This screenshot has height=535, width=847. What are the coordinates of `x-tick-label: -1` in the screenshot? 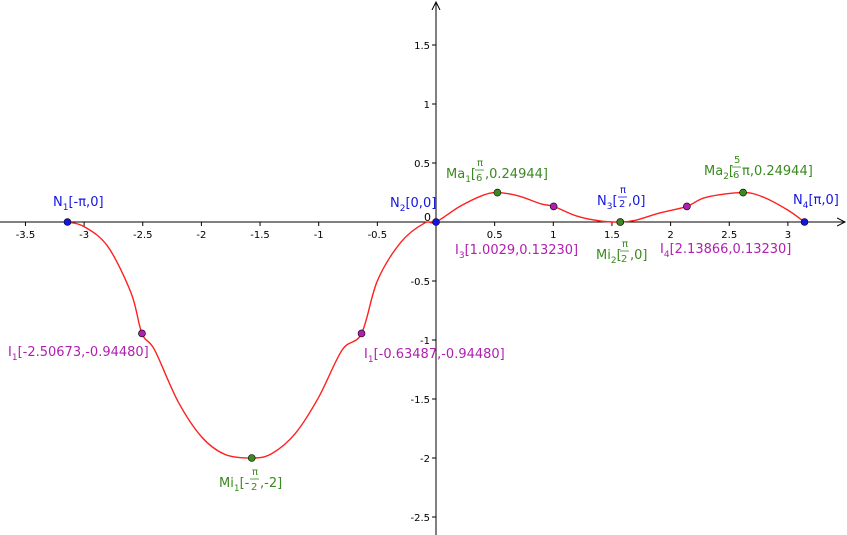 It's located at (319, 235).